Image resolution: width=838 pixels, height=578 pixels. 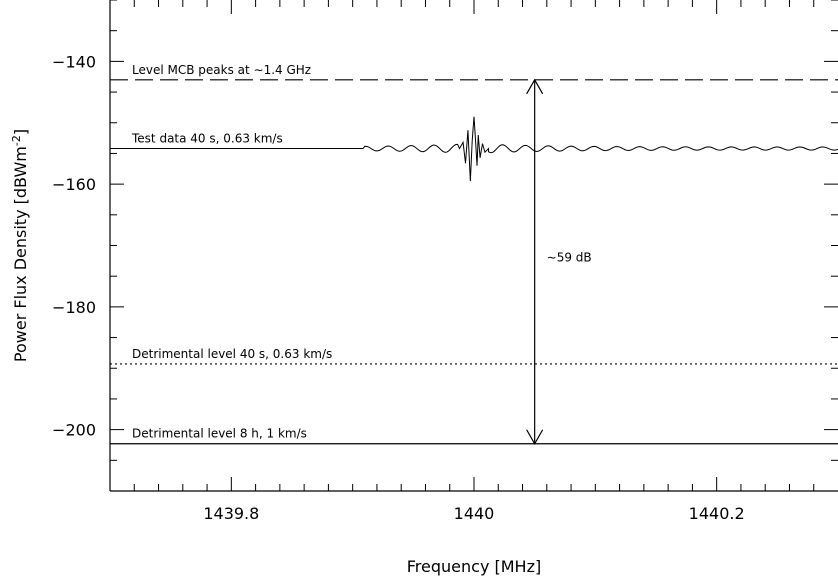 What do you see at coordinates (207, 139) in the screenshot?
I see `test-data-label: Test data 40 s, 0.63 km/s` at bounding box center [207, 139].